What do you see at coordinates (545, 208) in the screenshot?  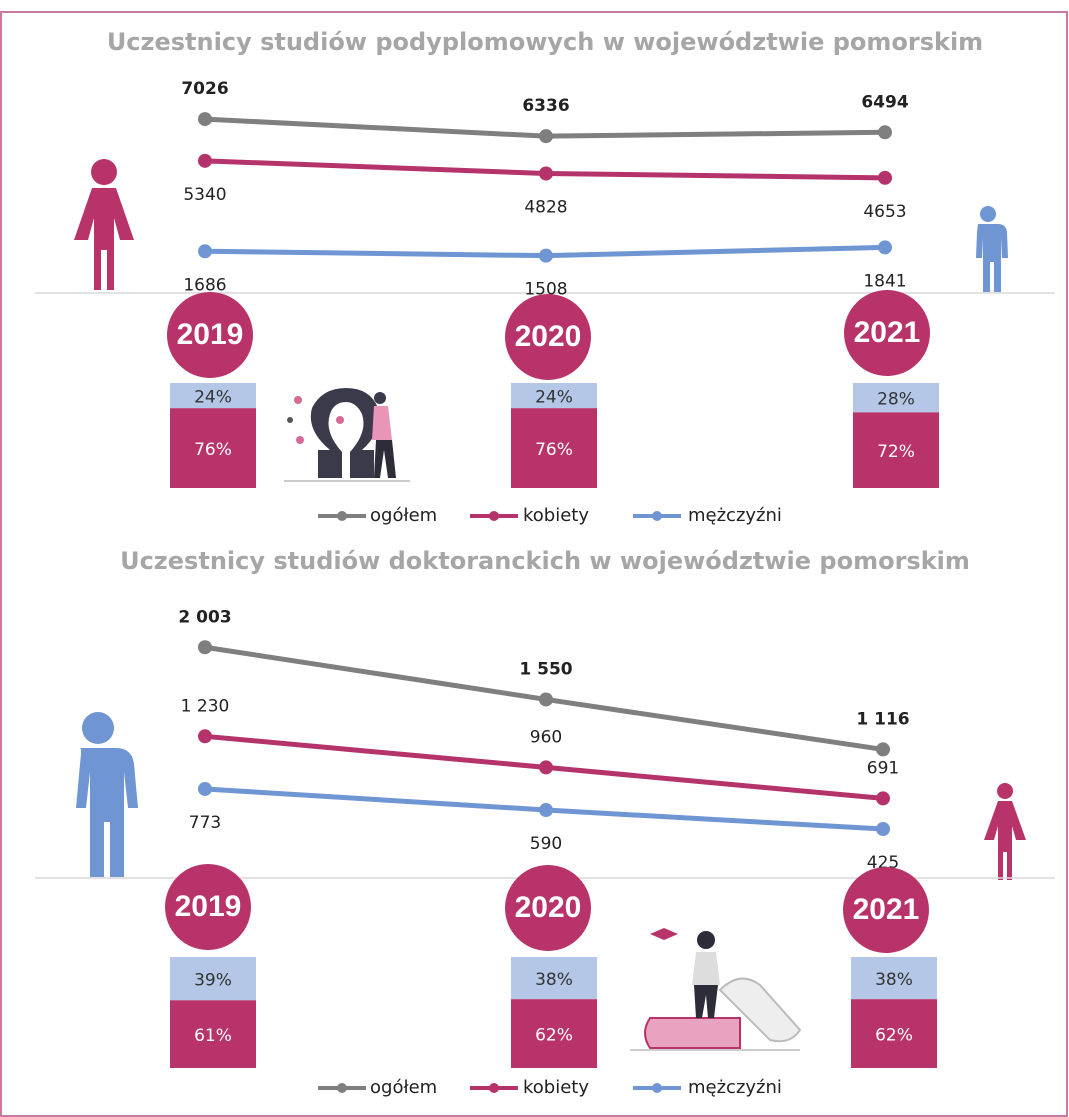 I see `value-label: 4828` at bounding box center [545, 208].